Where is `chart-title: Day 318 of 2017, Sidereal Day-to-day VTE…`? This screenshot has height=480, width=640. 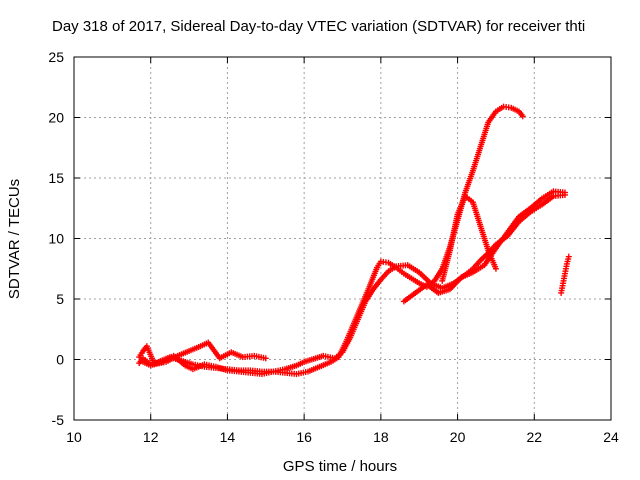 chart-title: Day 318 of 2017, Sidereal Day-to-day VTE… is located at coordinates (318, 26).